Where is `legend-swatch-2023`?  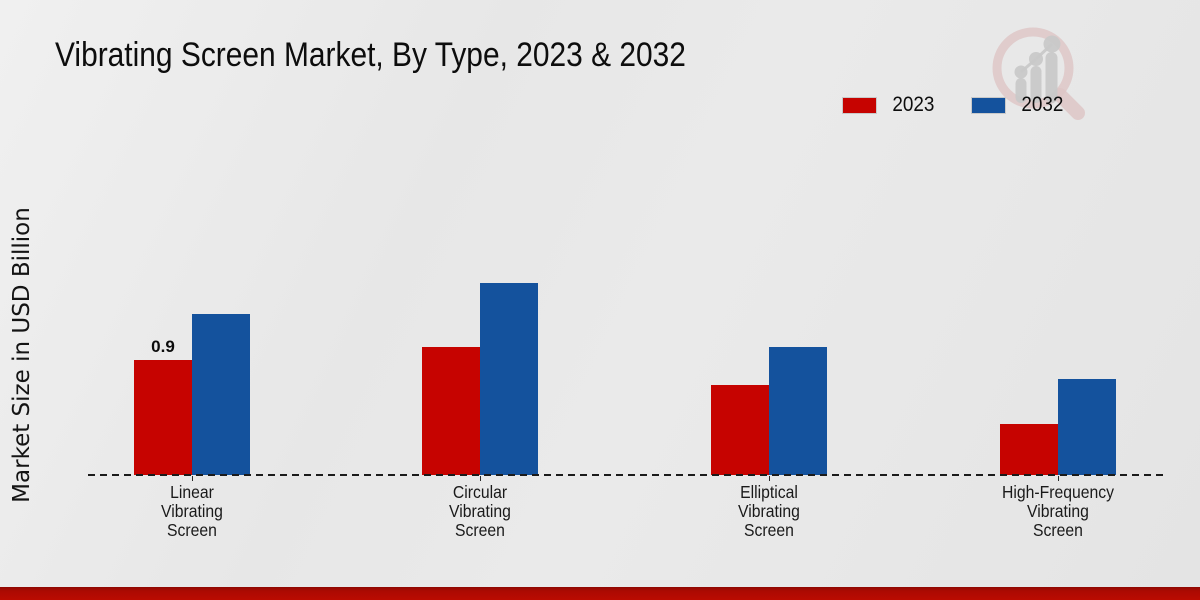
legend-swatch-2023 is located at coordinates (859, 105).